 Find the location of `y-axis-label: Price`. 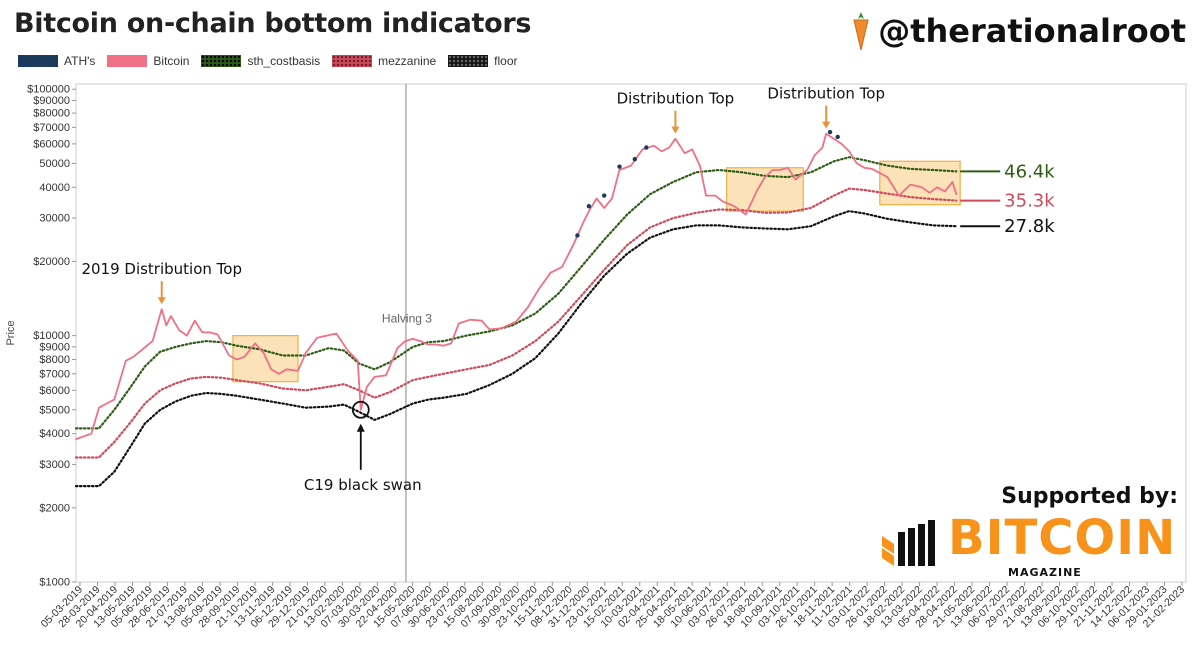

y-axis-label: Price is located at coordinates (11, 332).